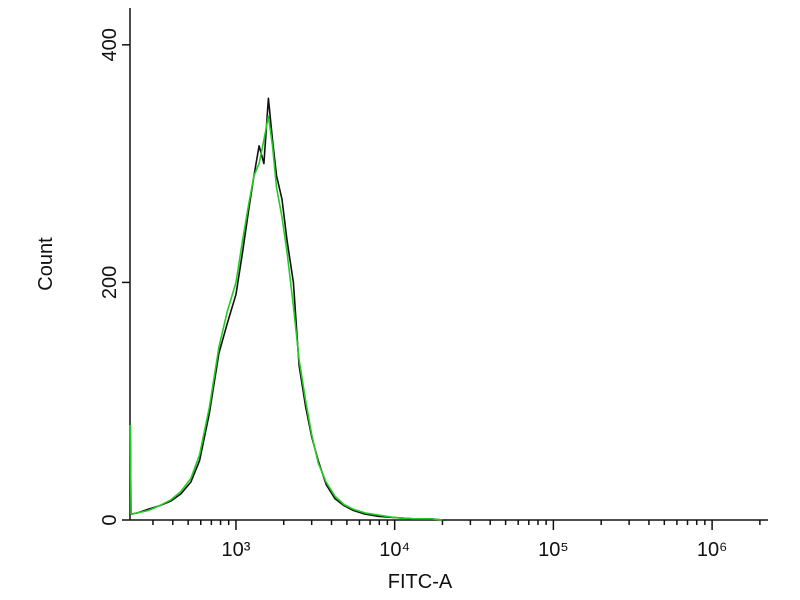  I want to click on x-tick-label: 10³, so click(235, 550).